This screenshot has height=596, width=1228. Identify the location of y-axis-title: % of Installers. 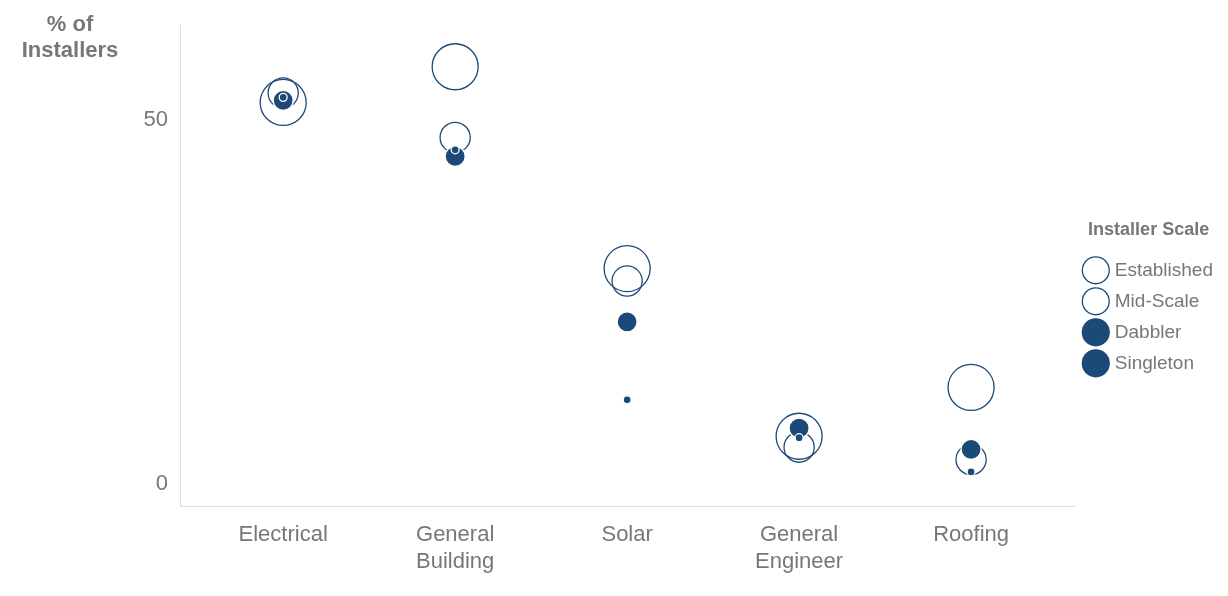
(70, 37).